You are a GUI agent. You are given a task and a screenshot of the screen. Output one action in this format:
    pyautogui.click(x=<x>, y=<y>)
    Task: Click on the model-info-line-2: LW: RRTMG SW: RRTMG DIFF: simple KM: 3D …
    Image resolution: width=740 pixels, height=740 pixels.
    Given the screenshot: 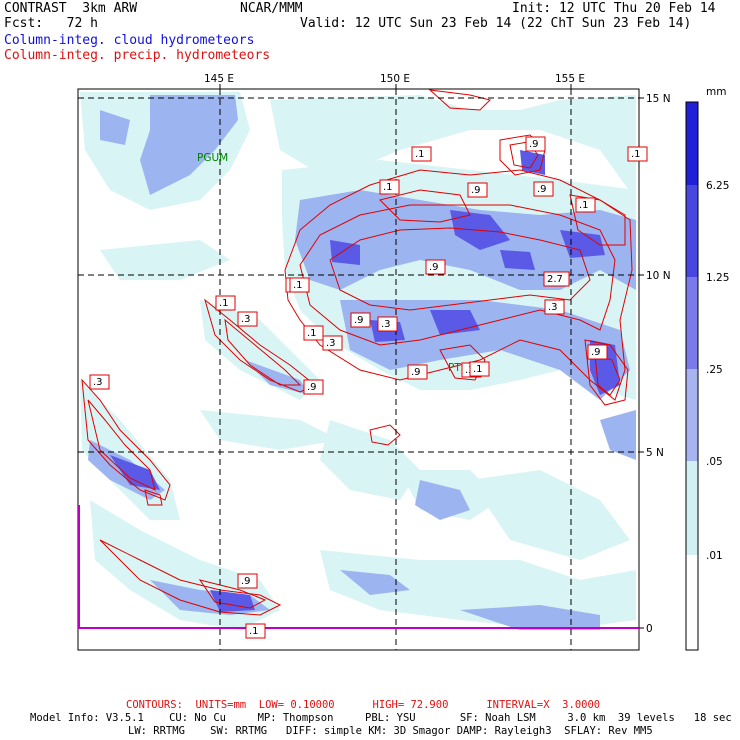 What is the action you would take?
    pyautogui.click(x=390, y=731)
    